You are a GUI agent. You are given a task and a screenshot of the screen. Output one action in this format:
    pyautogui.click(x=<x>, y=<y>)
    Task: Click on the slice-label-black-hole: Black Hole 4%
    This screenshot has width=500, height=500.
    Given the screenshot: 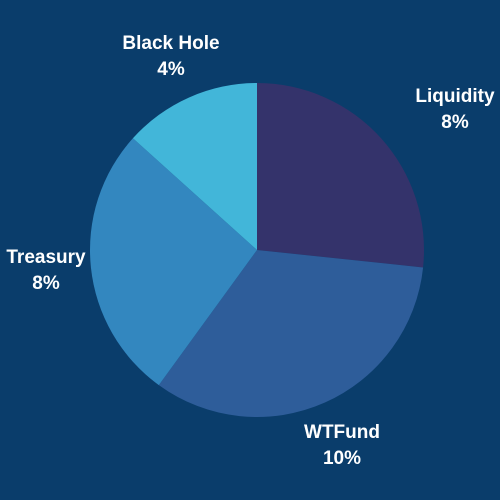 What is the action you would take?
    pyautogui.click(x=171, y=57)
    